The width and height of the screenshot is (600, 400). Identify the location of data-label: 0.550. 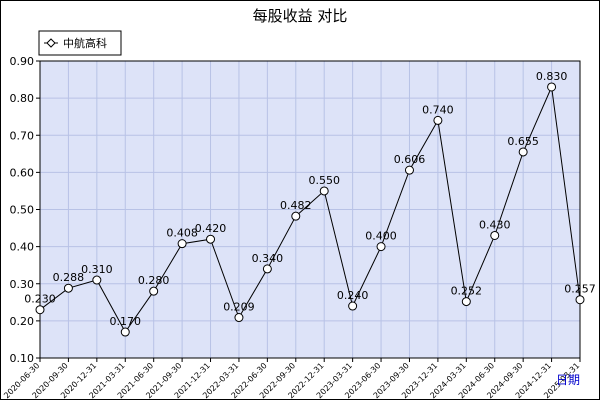
(324, 180).